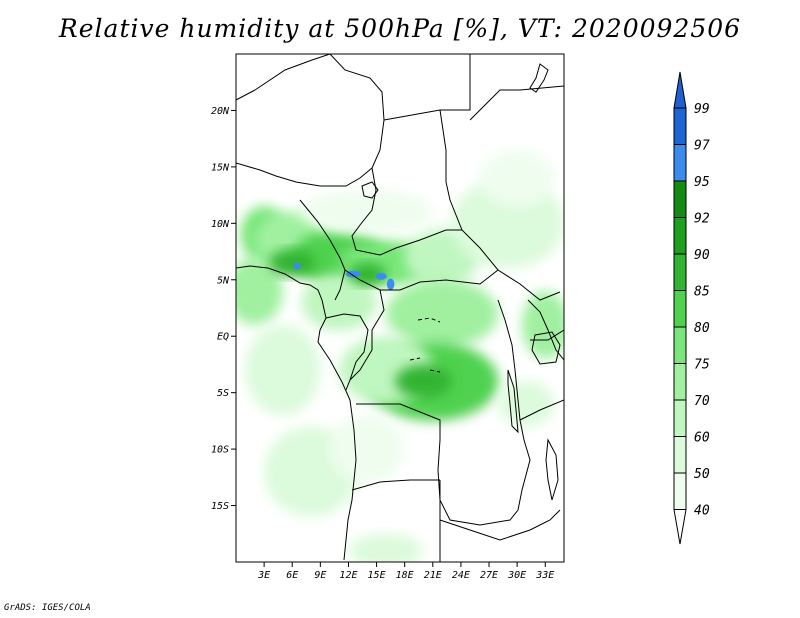 The width and height of the screenshot is (800, 618). Describe the element at coordinates (680, 90) in the screenshot. I see `colorbar-top-arrow` at that location.